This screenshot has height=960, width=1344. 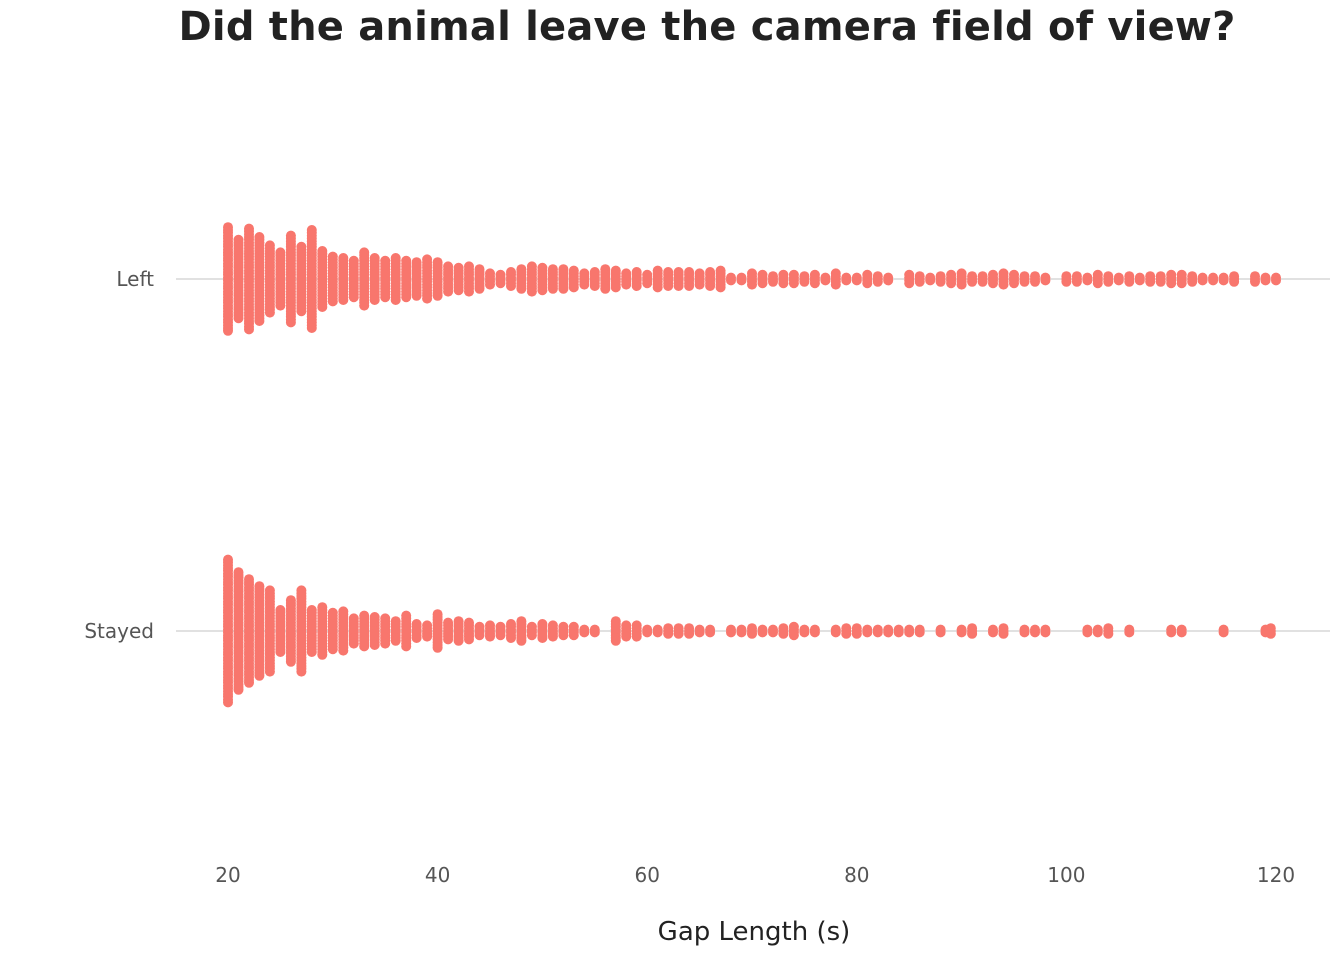 I want to click on x-axis-title: Gap Length (s), so click(x=754, y=932).